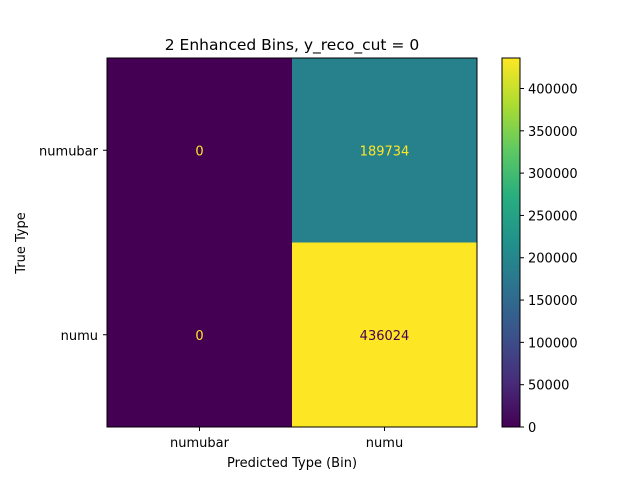  Describe the element at coordinates (292, 45) in the screenshot. I see `chart-title: 2 Enhanced Bins, y_reco_cut = 0` at that location.